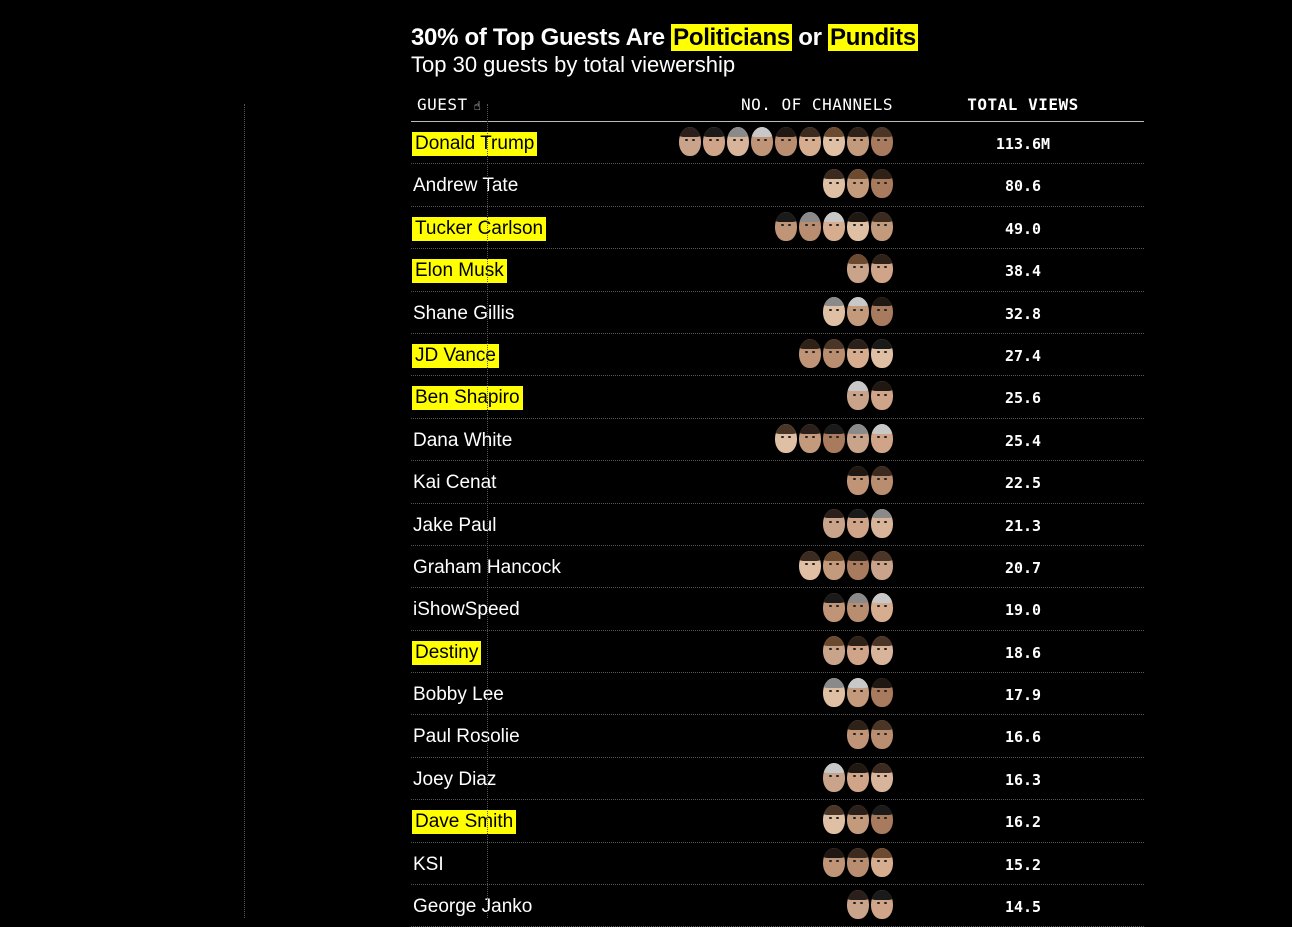 This screenshot has width=1292, height=927. What do you see at coordinates (777, 779) in the screenshot?
I see `table-row: Joey Diaz 16.3` at bounding box center [777, 779].